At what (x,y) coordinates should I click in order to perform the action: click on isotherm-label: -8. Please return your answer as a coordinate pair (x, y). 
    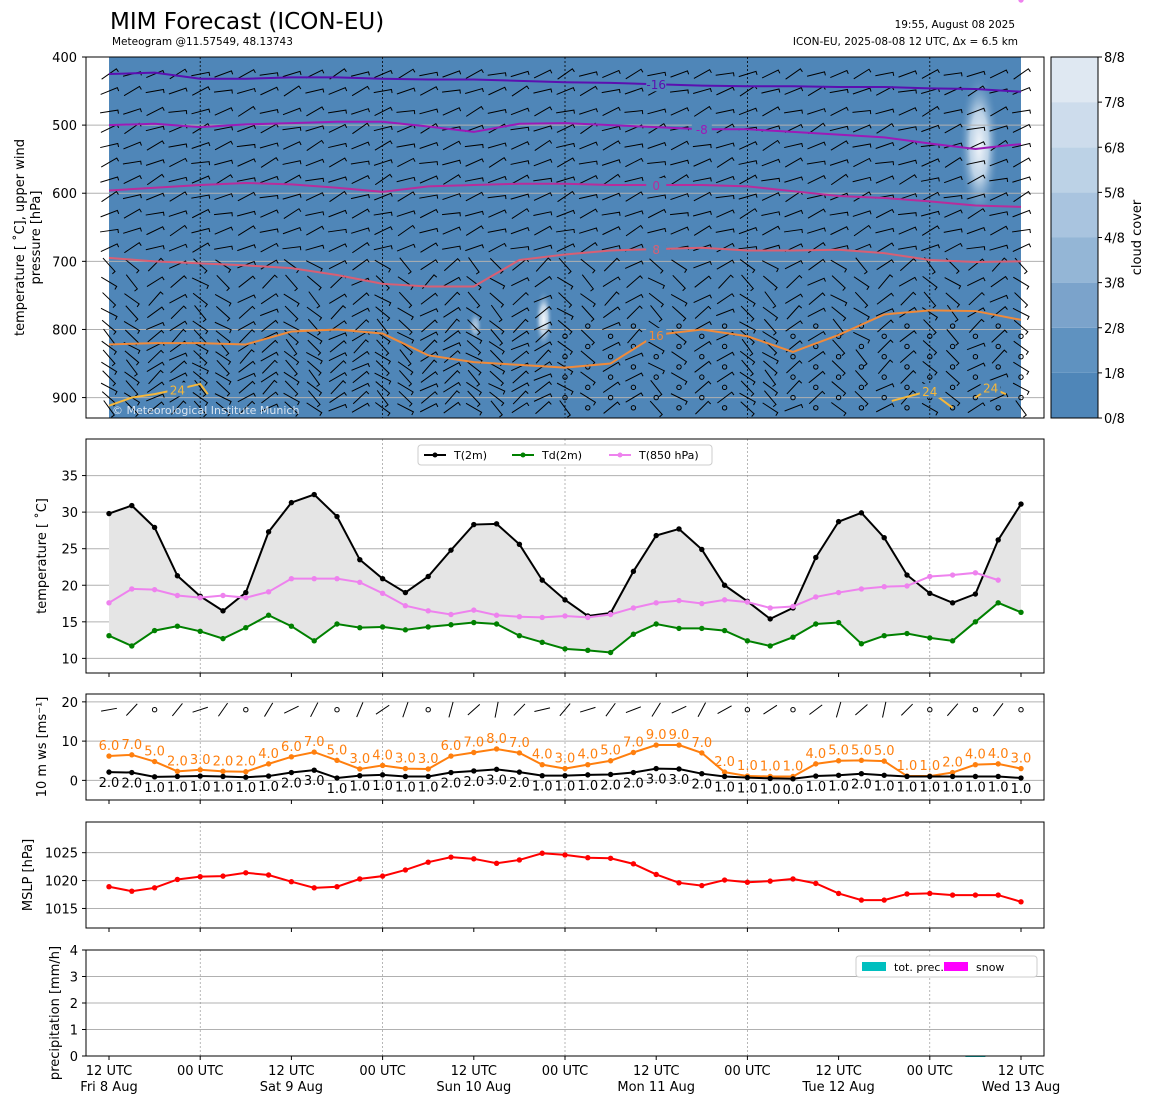
    Looking at the image, I should click on (702, 130).